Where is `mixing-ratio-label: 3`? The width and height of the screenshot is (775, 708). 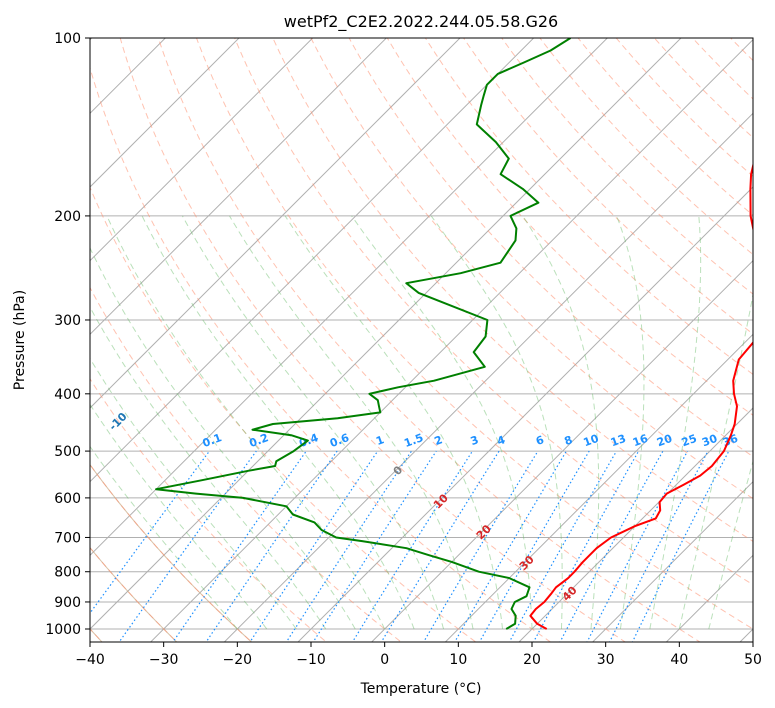
mixing-ratio-label: 3 is located at coordinates (475, 440).